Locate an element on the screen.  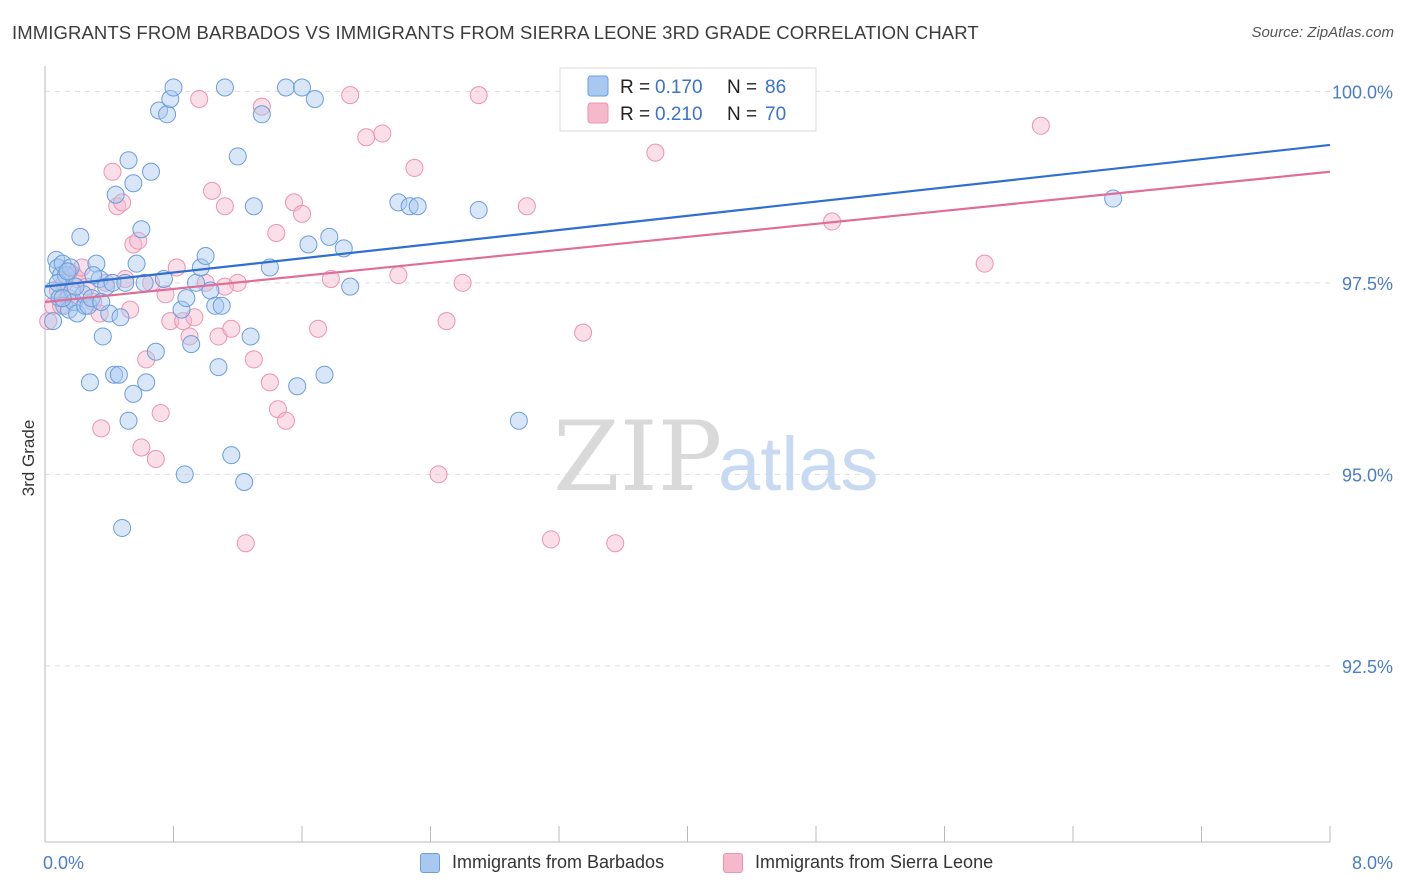
y-tick-label: 100.0% is located at coordinates (1362, 92).